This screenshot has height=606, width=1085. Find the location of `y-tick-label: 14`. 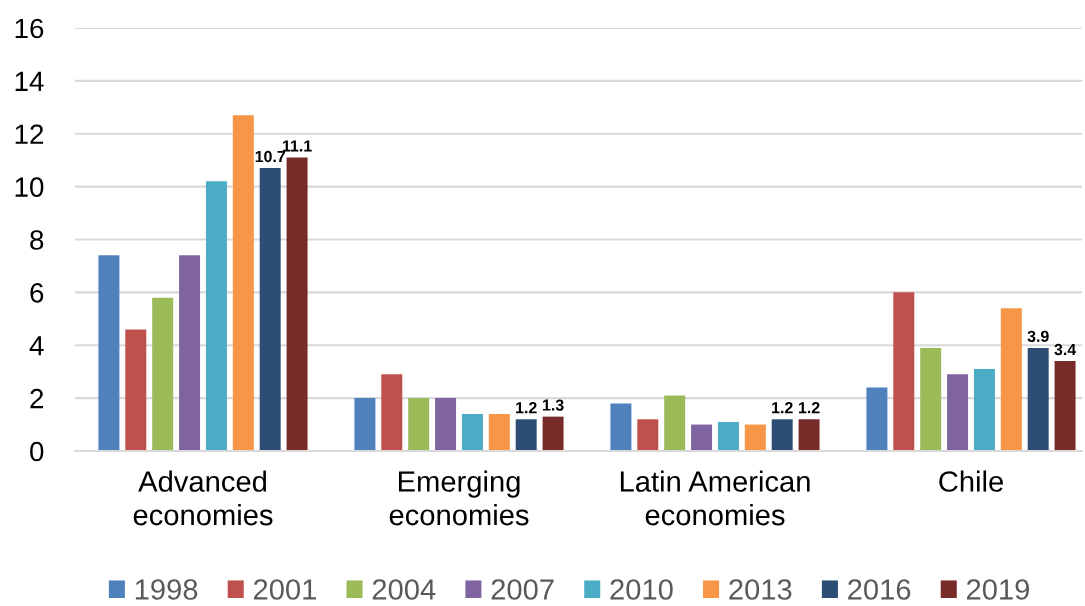

y-tick-label: 14 is located at coordinates (29, 81).